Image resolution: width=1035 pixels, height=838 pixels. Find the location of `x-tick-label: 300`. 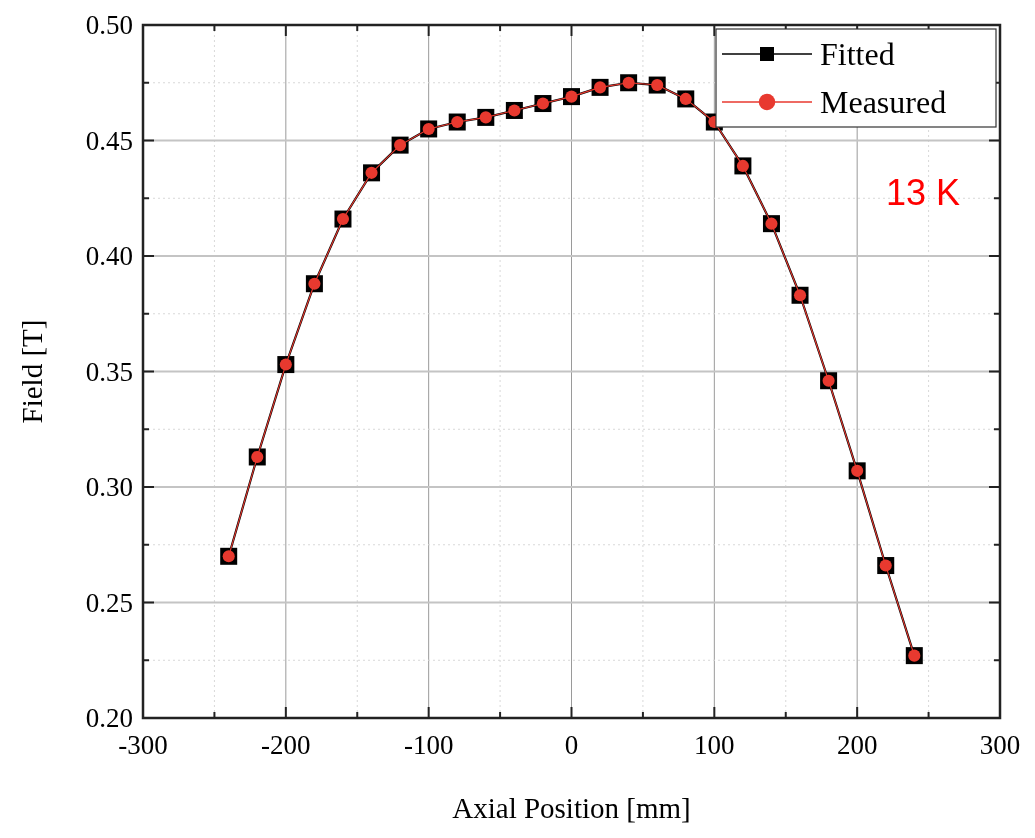

x-tick-label: 300 is located at coordinates (1000, 745).